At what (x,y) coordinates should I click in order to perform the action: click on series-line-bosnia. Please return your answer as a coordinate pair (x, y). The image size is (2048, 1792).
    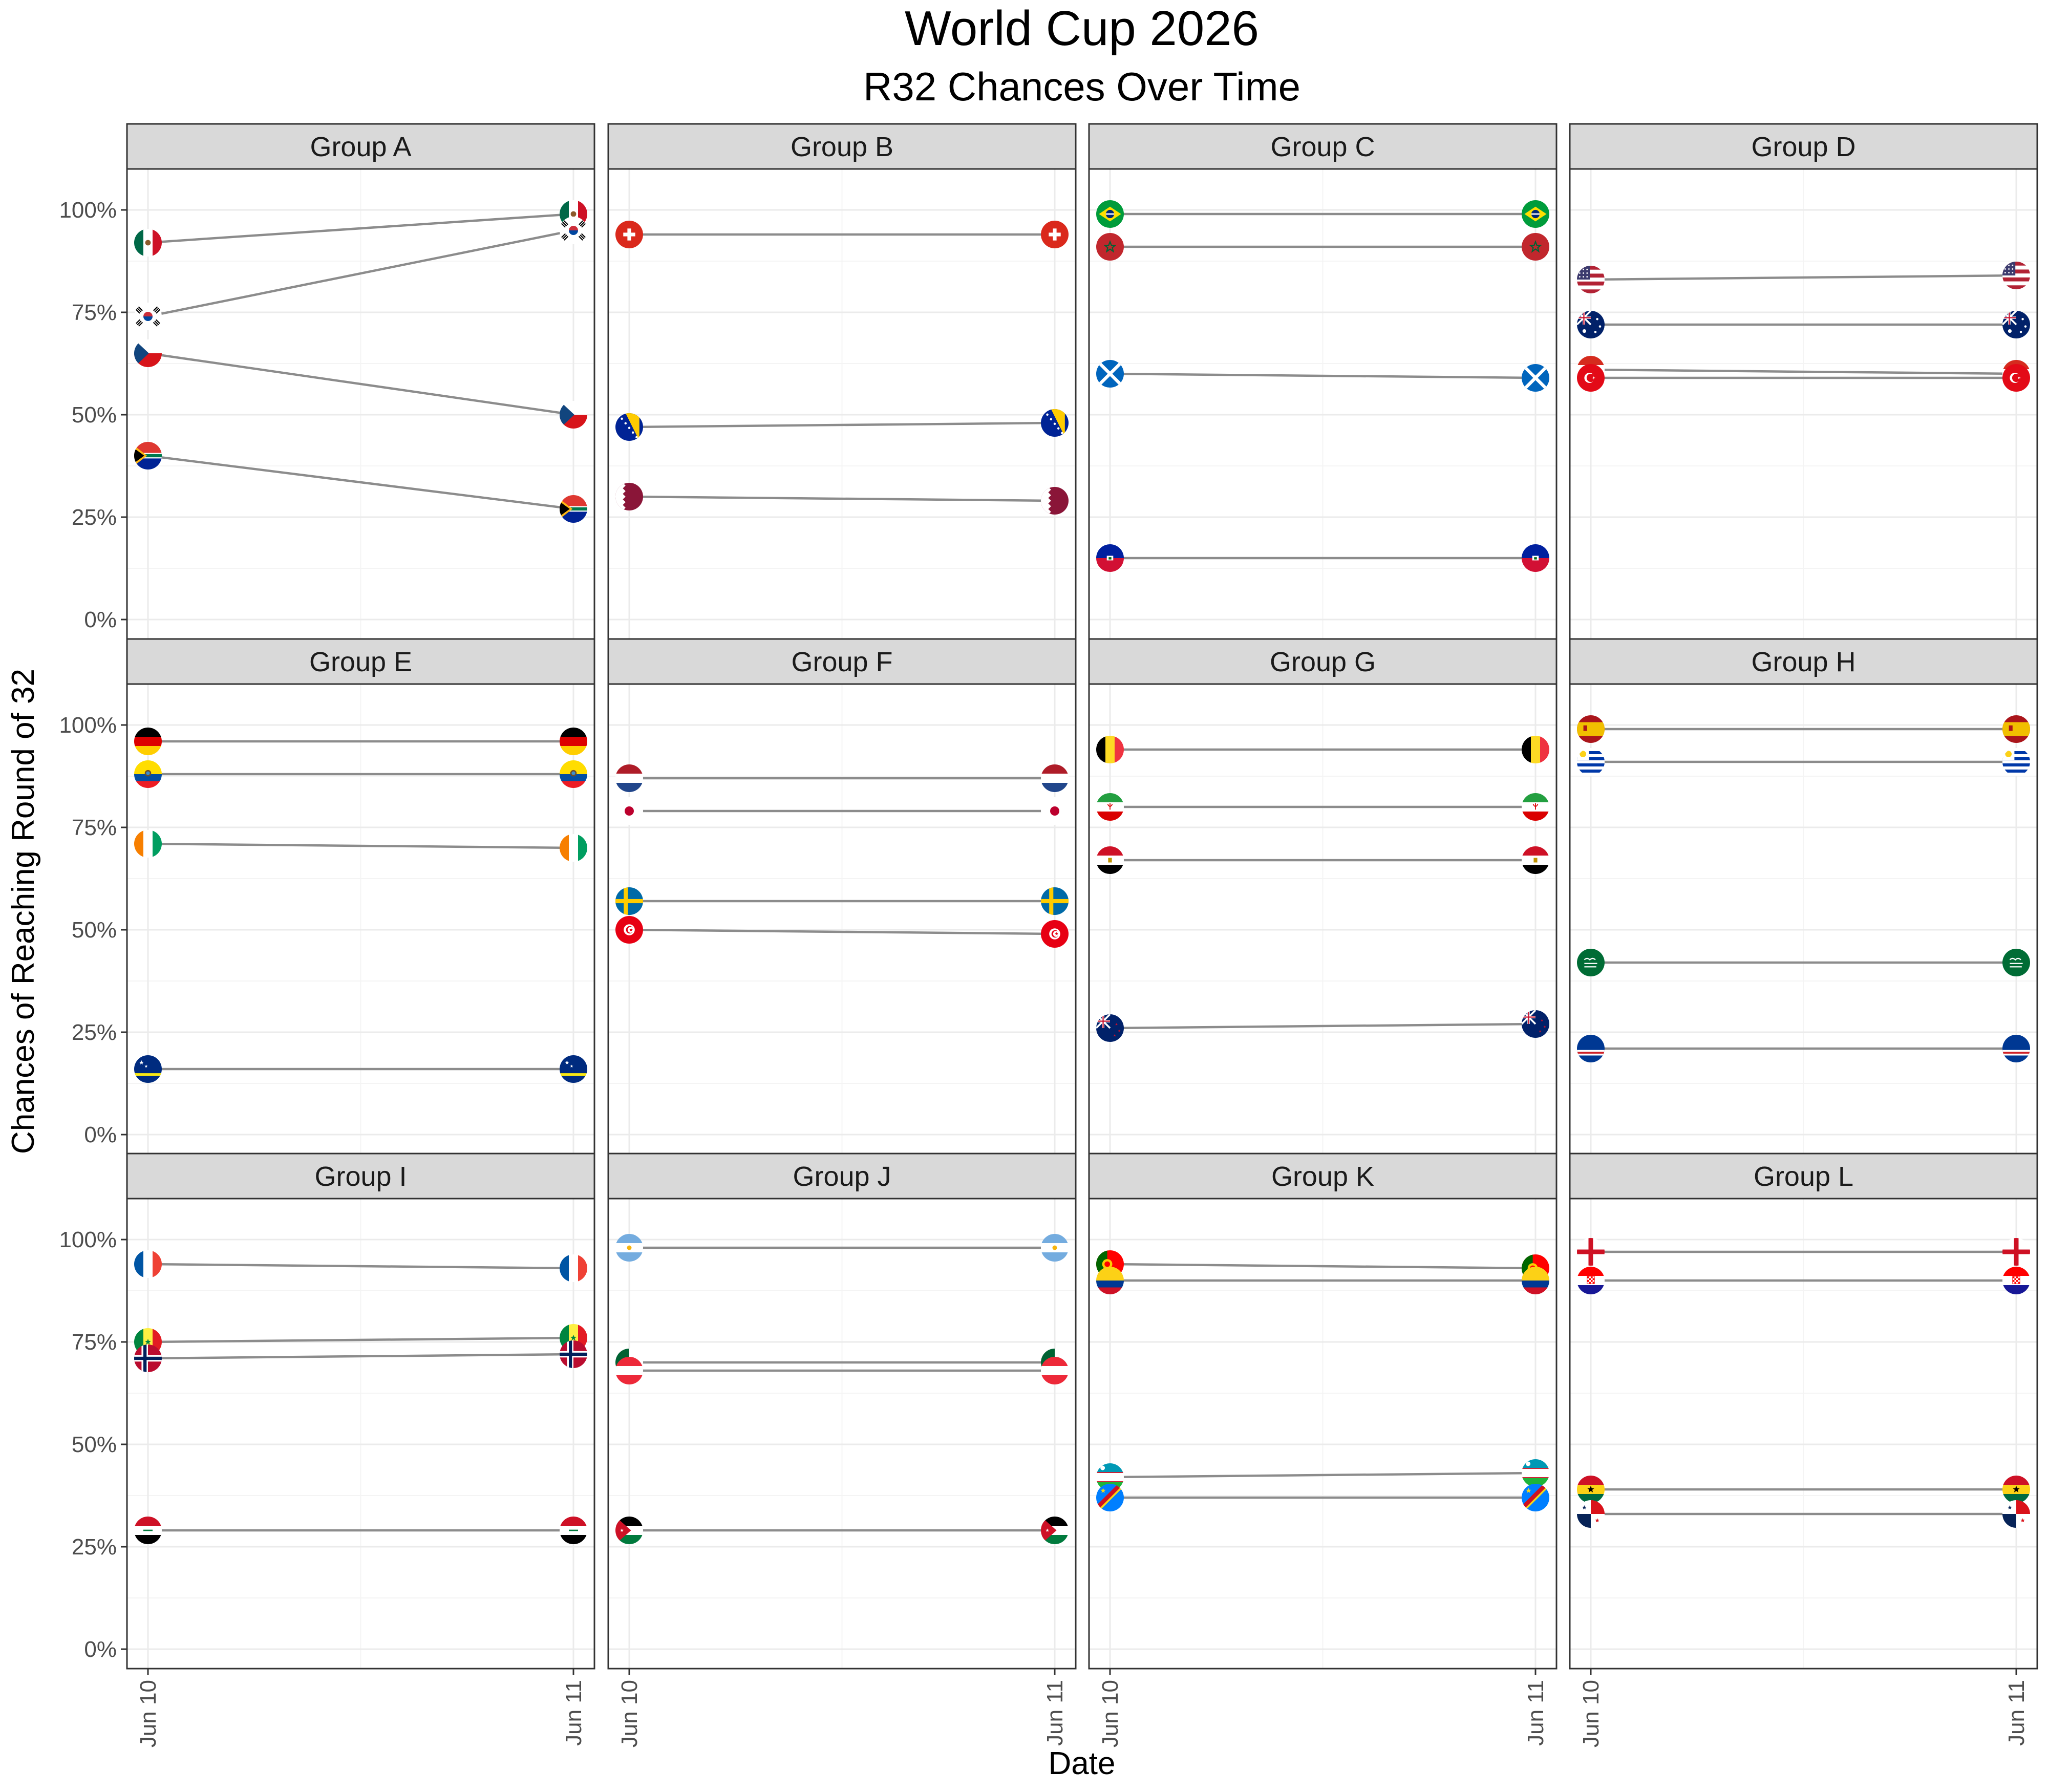
    Looking at the image, I should click on (842, 425).